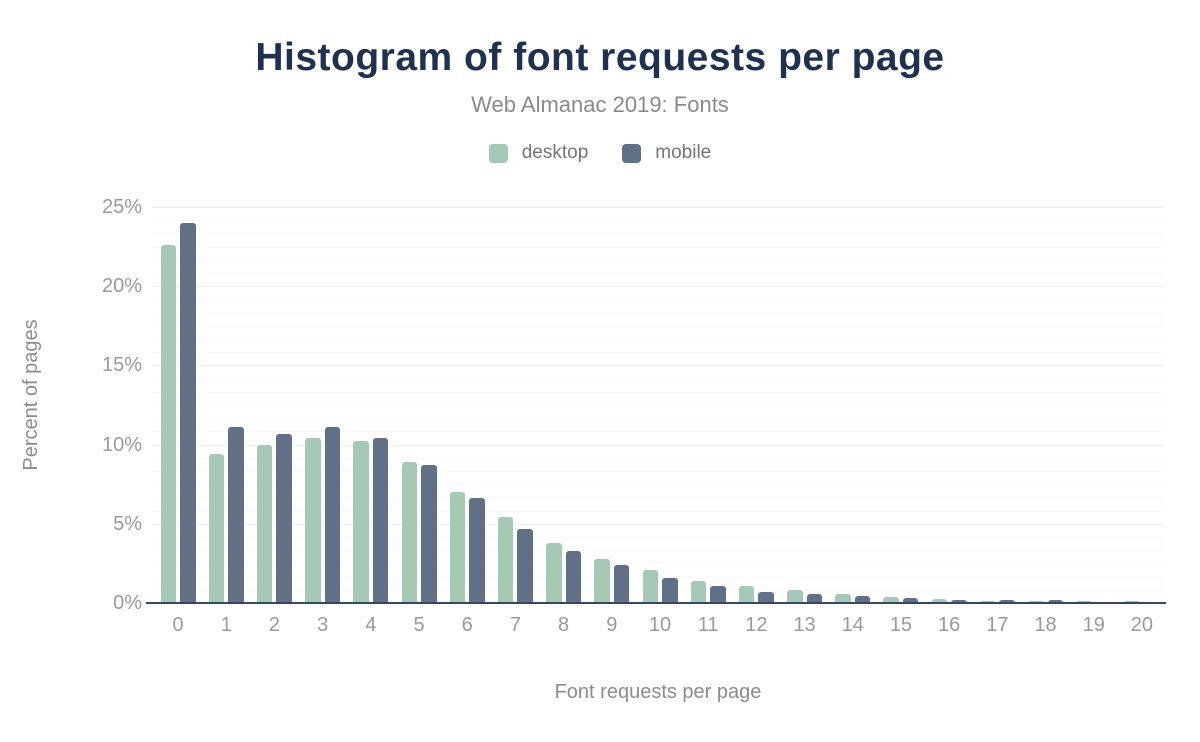 The width and height of the screenshot is (1200, 742). I want to click on legend-label-mobile: mobile, so click(683, 152).